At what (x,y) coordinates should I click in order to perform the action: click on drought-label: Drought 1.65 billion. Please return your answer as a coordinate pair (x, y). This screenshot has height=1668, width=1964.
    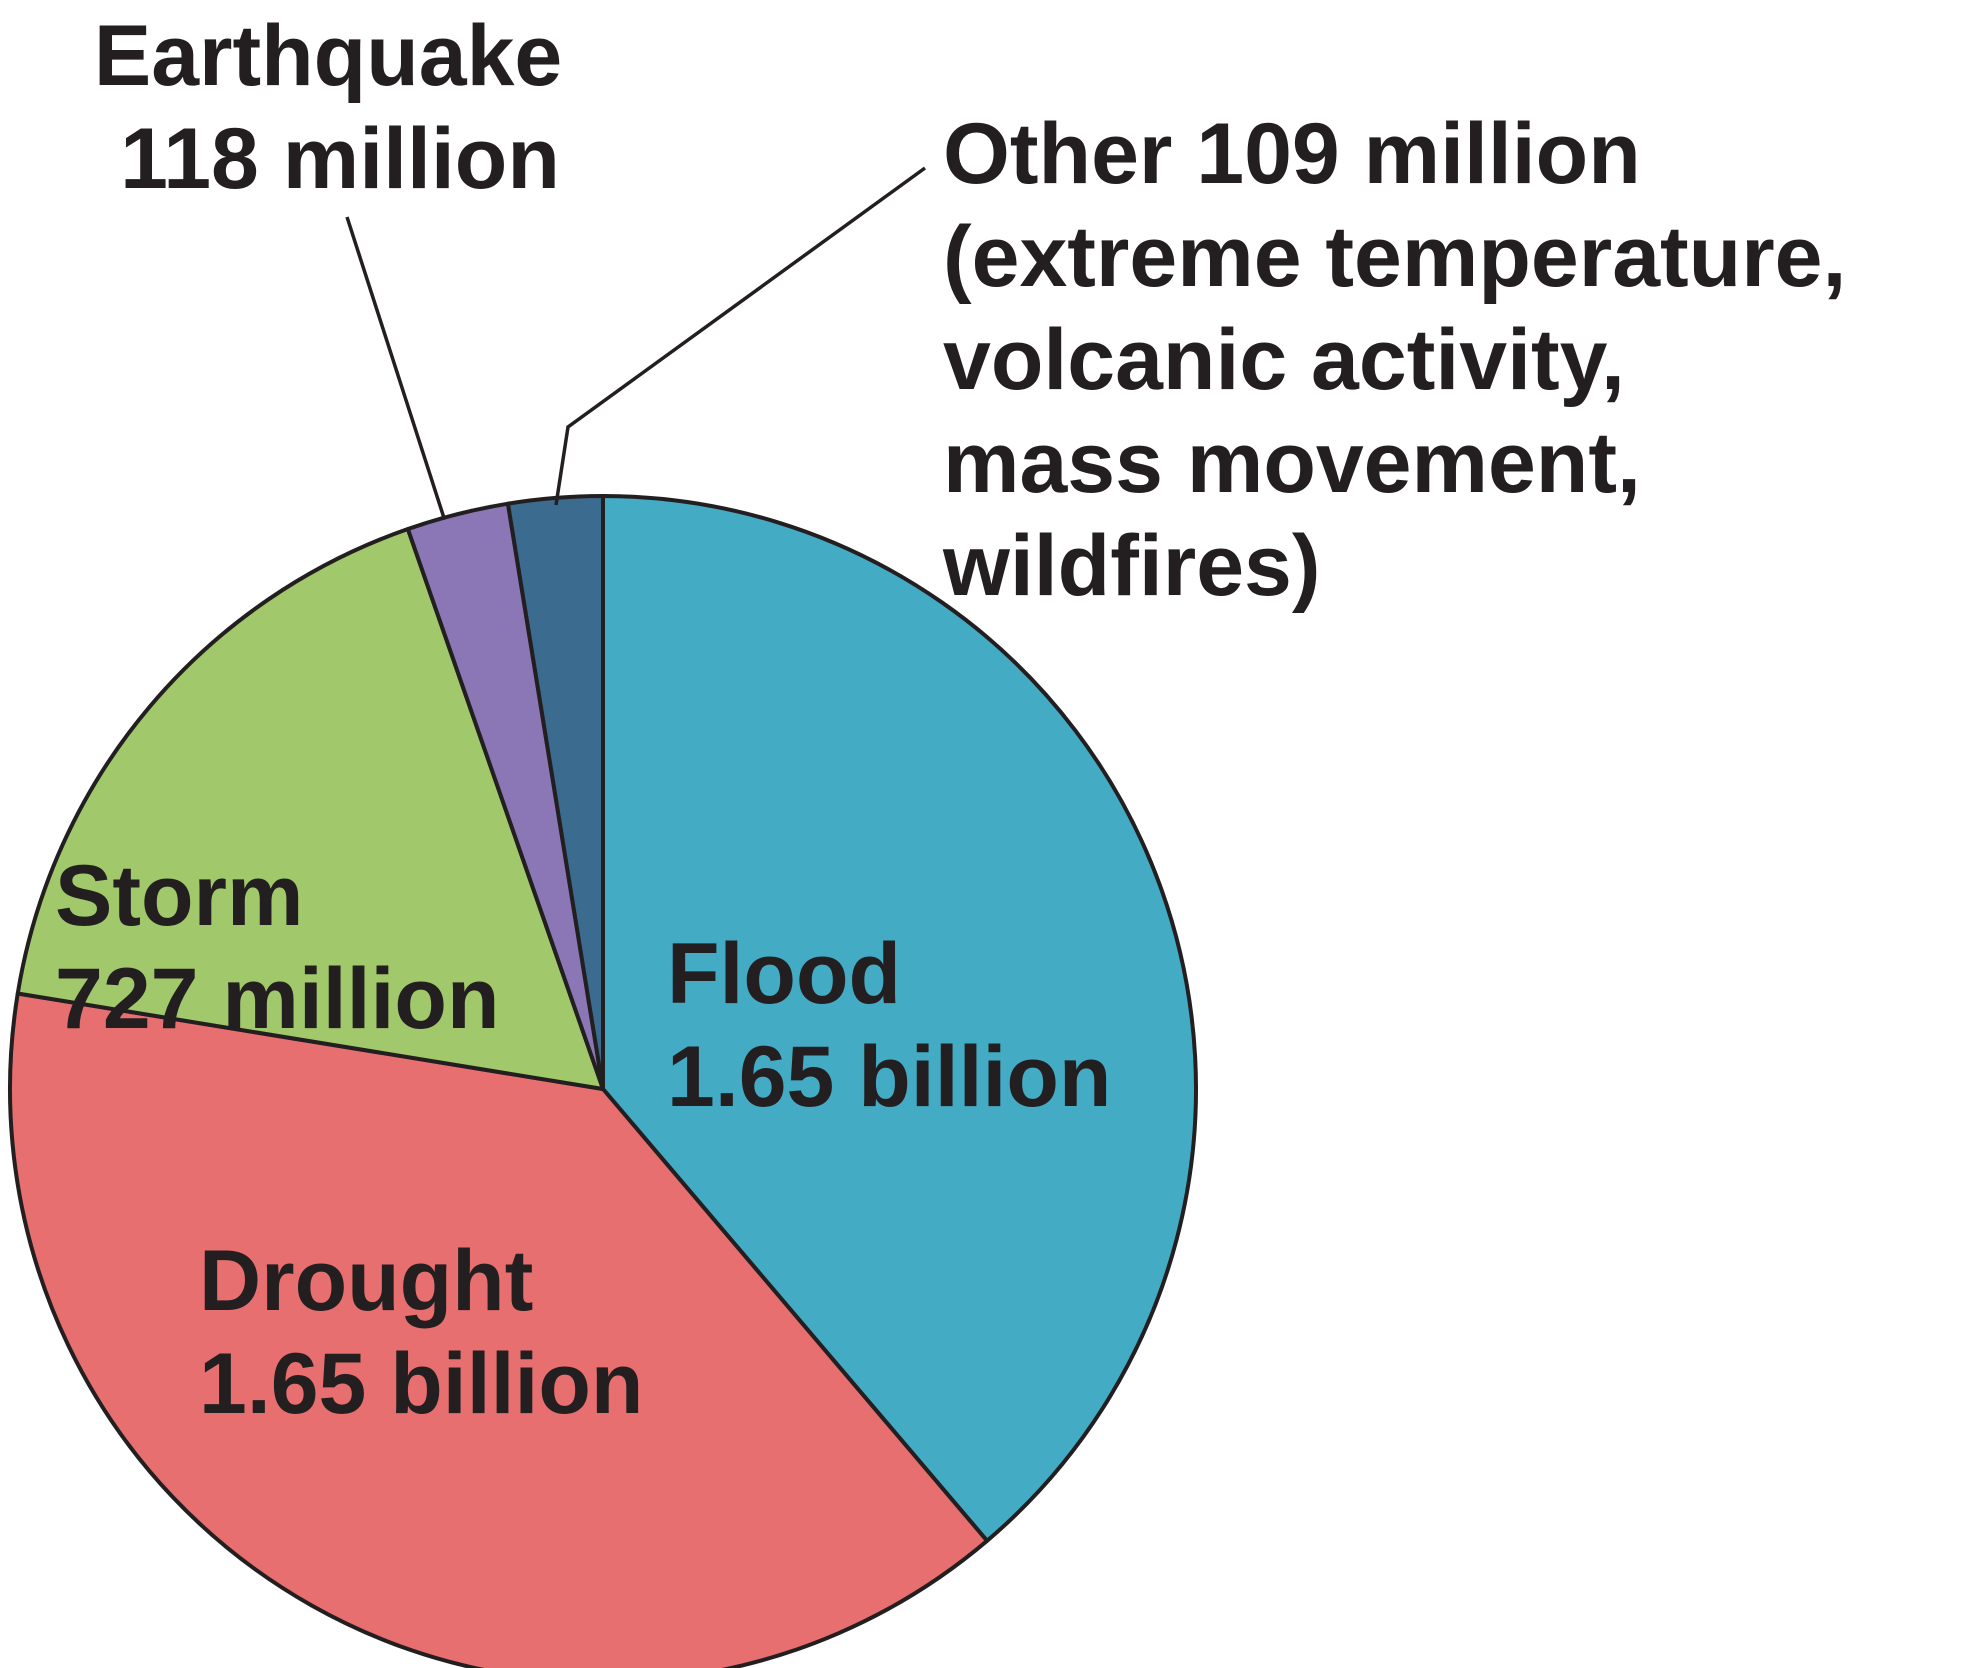
    Looking at the image, I should click on (421, 1332).